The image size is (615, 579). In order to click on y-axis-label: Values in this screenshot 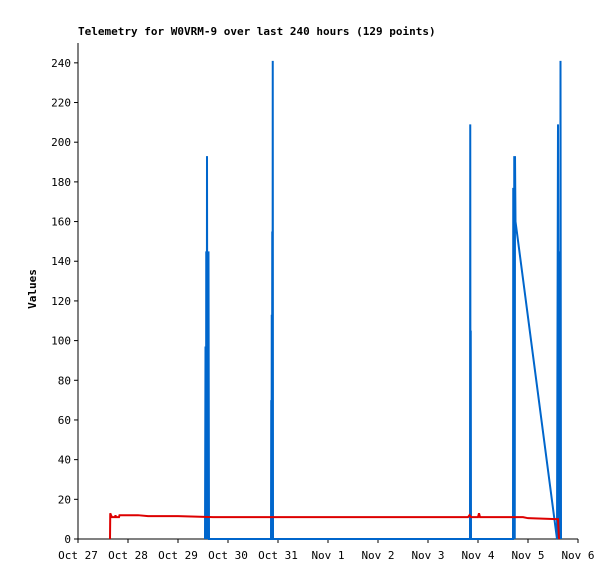, I will do `click(32, 289)`.